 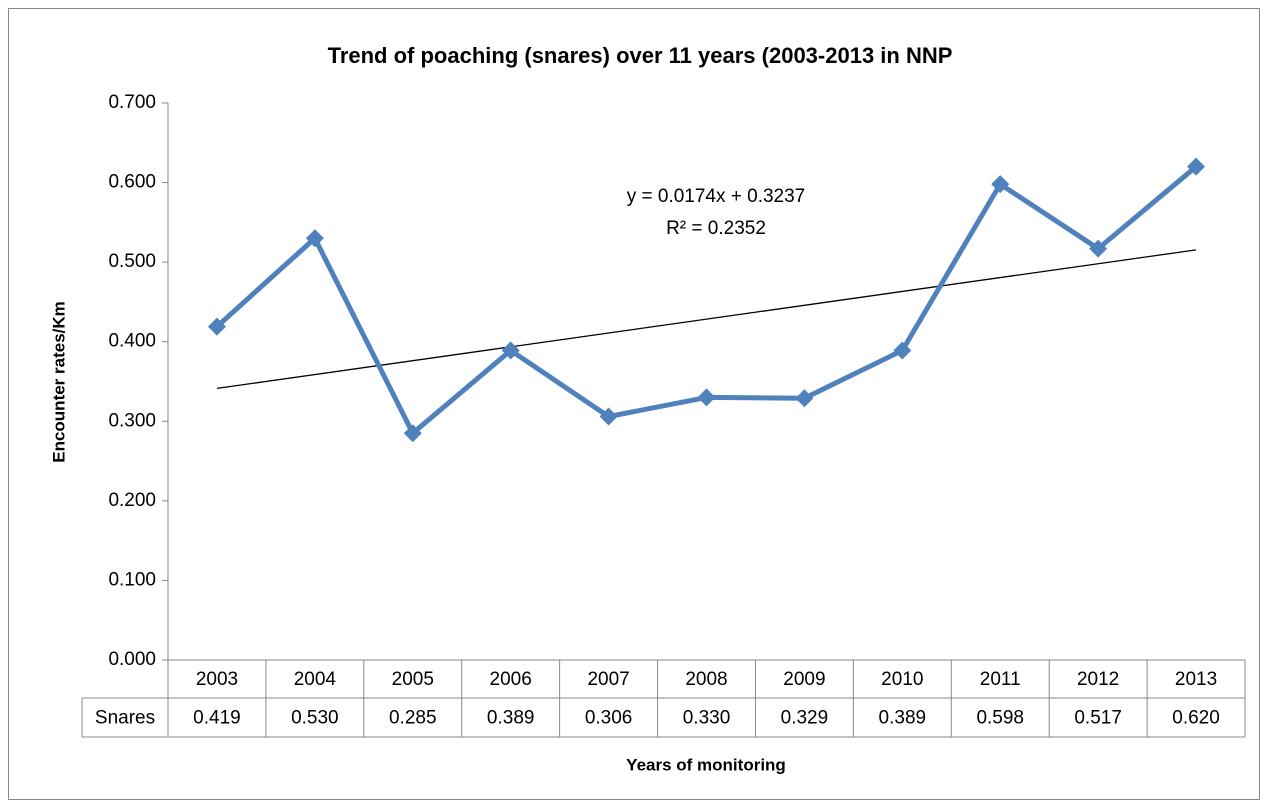 What do you see at coordinates (132, 341) in the screenshot?
I see `y-tick-label: 0.400` at bounding box center [132, 341].